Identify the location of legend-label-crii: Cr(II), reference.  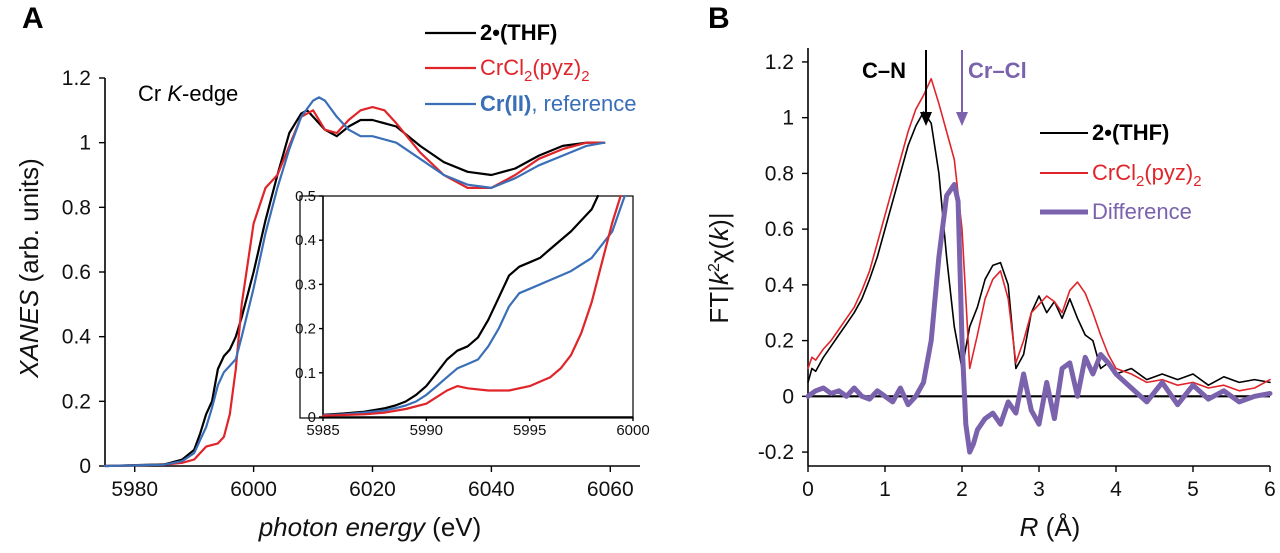
(558, 103).